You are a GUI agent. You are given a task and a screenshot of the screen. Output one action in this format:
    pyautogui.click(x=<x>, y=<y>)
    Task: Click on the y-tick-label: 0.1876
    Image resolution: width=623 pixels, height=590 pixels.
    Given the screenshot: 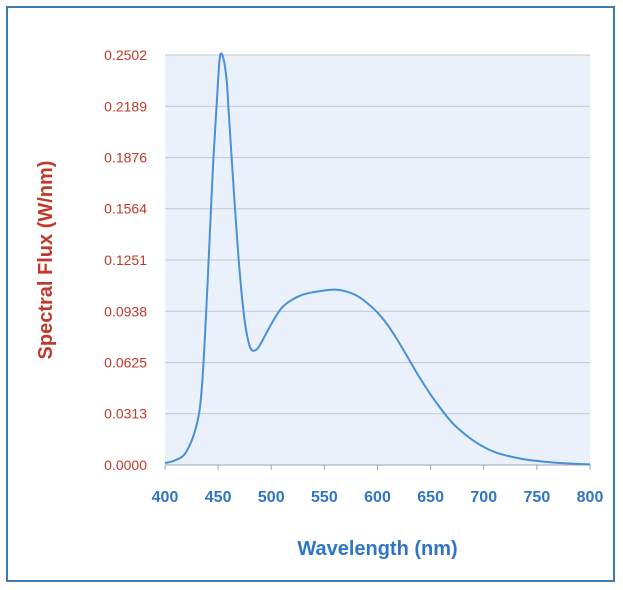 What is the action you would take?
    pyautogui.click(x=125, y=158)
    